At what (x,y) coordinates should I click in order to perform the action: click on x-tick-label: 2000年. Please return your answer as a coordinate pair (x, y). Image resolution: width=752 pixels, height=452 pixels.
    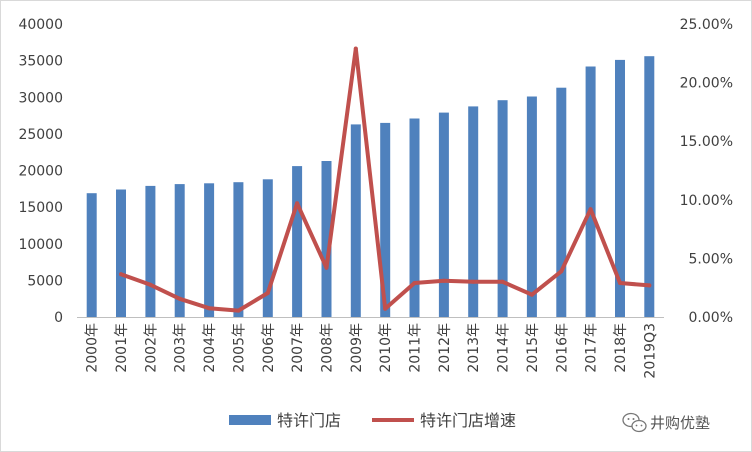
    Looking at the image, I should click on (93, 348).